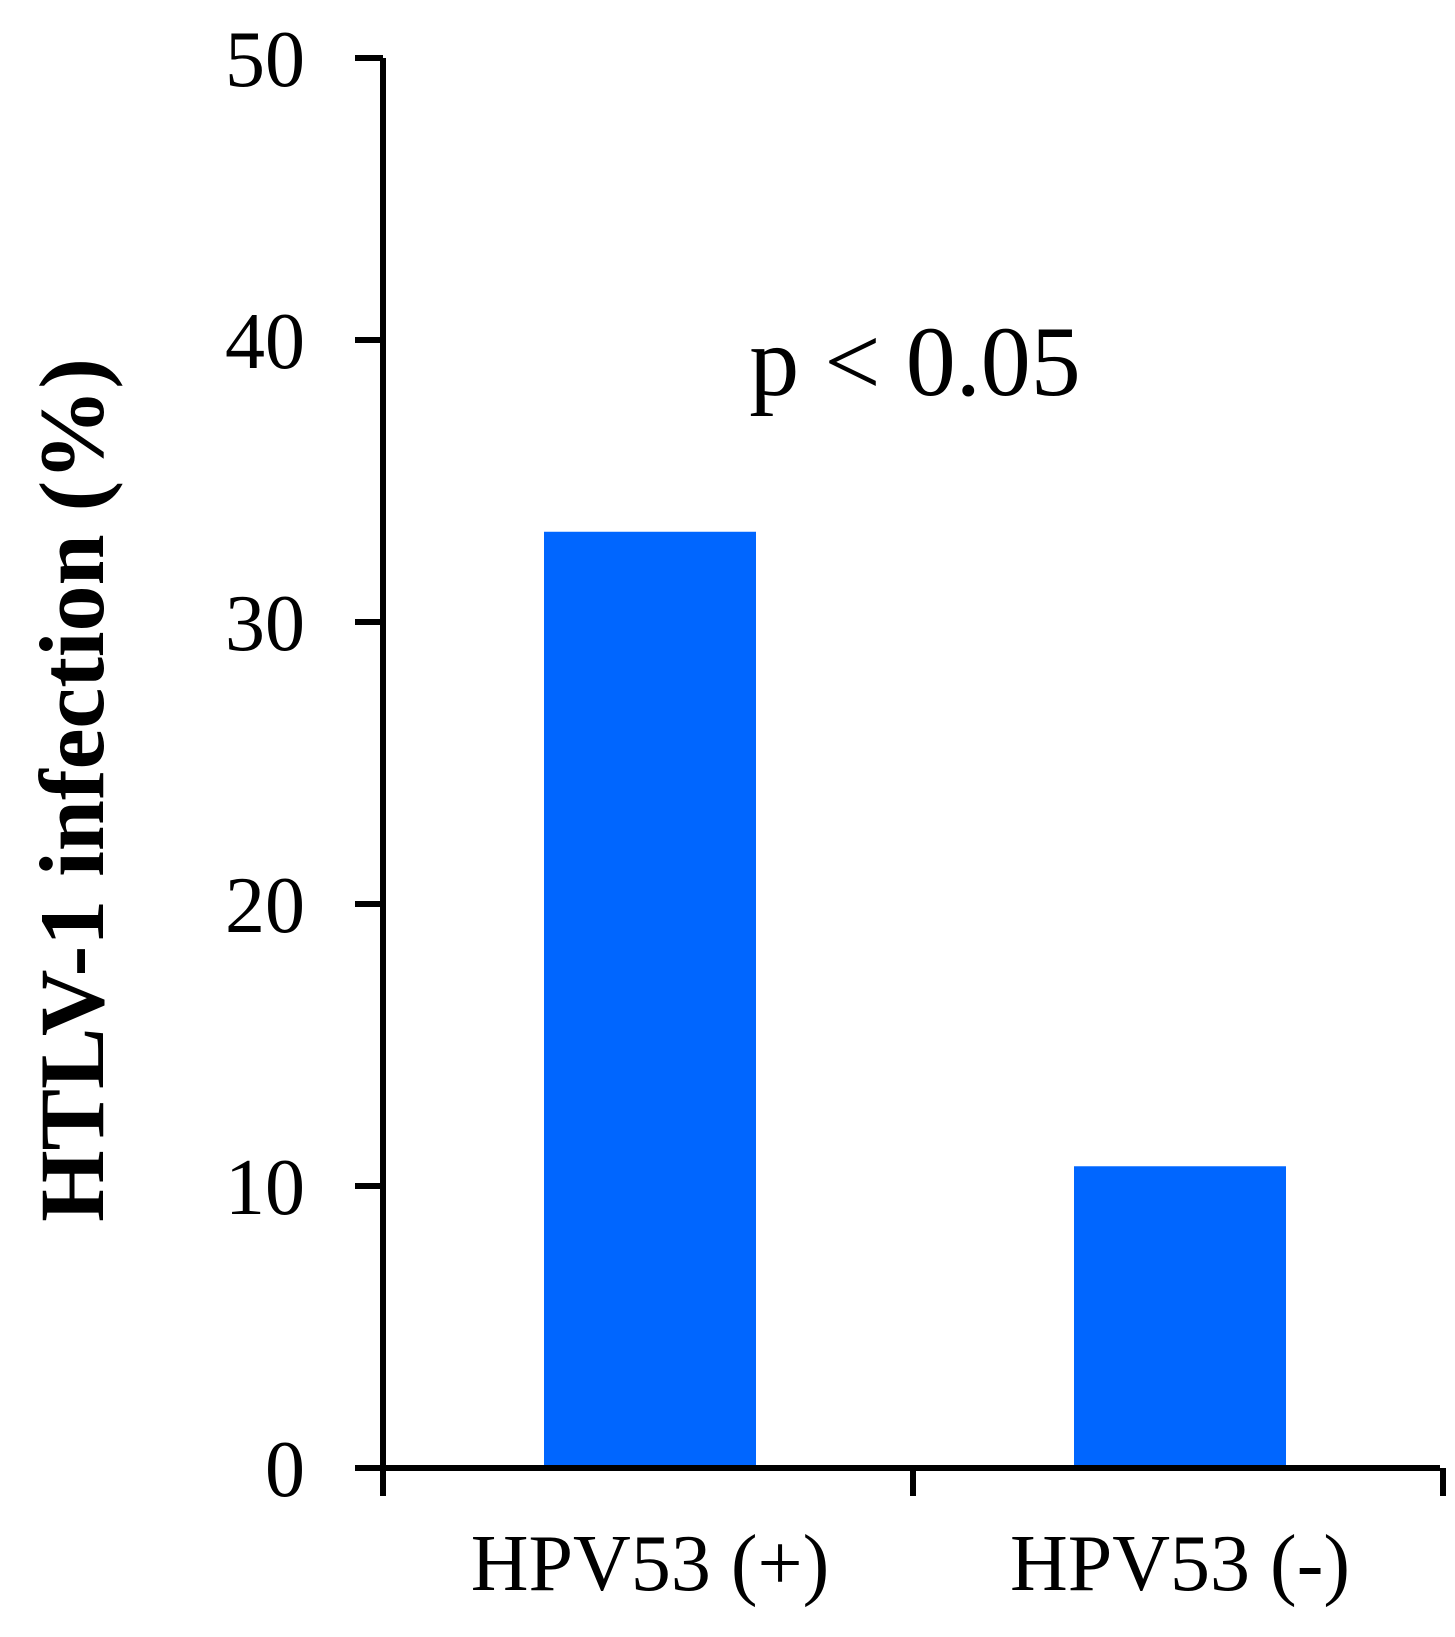  I want to click on x-category-label: HPV53 (-), so click(1180, 1564).